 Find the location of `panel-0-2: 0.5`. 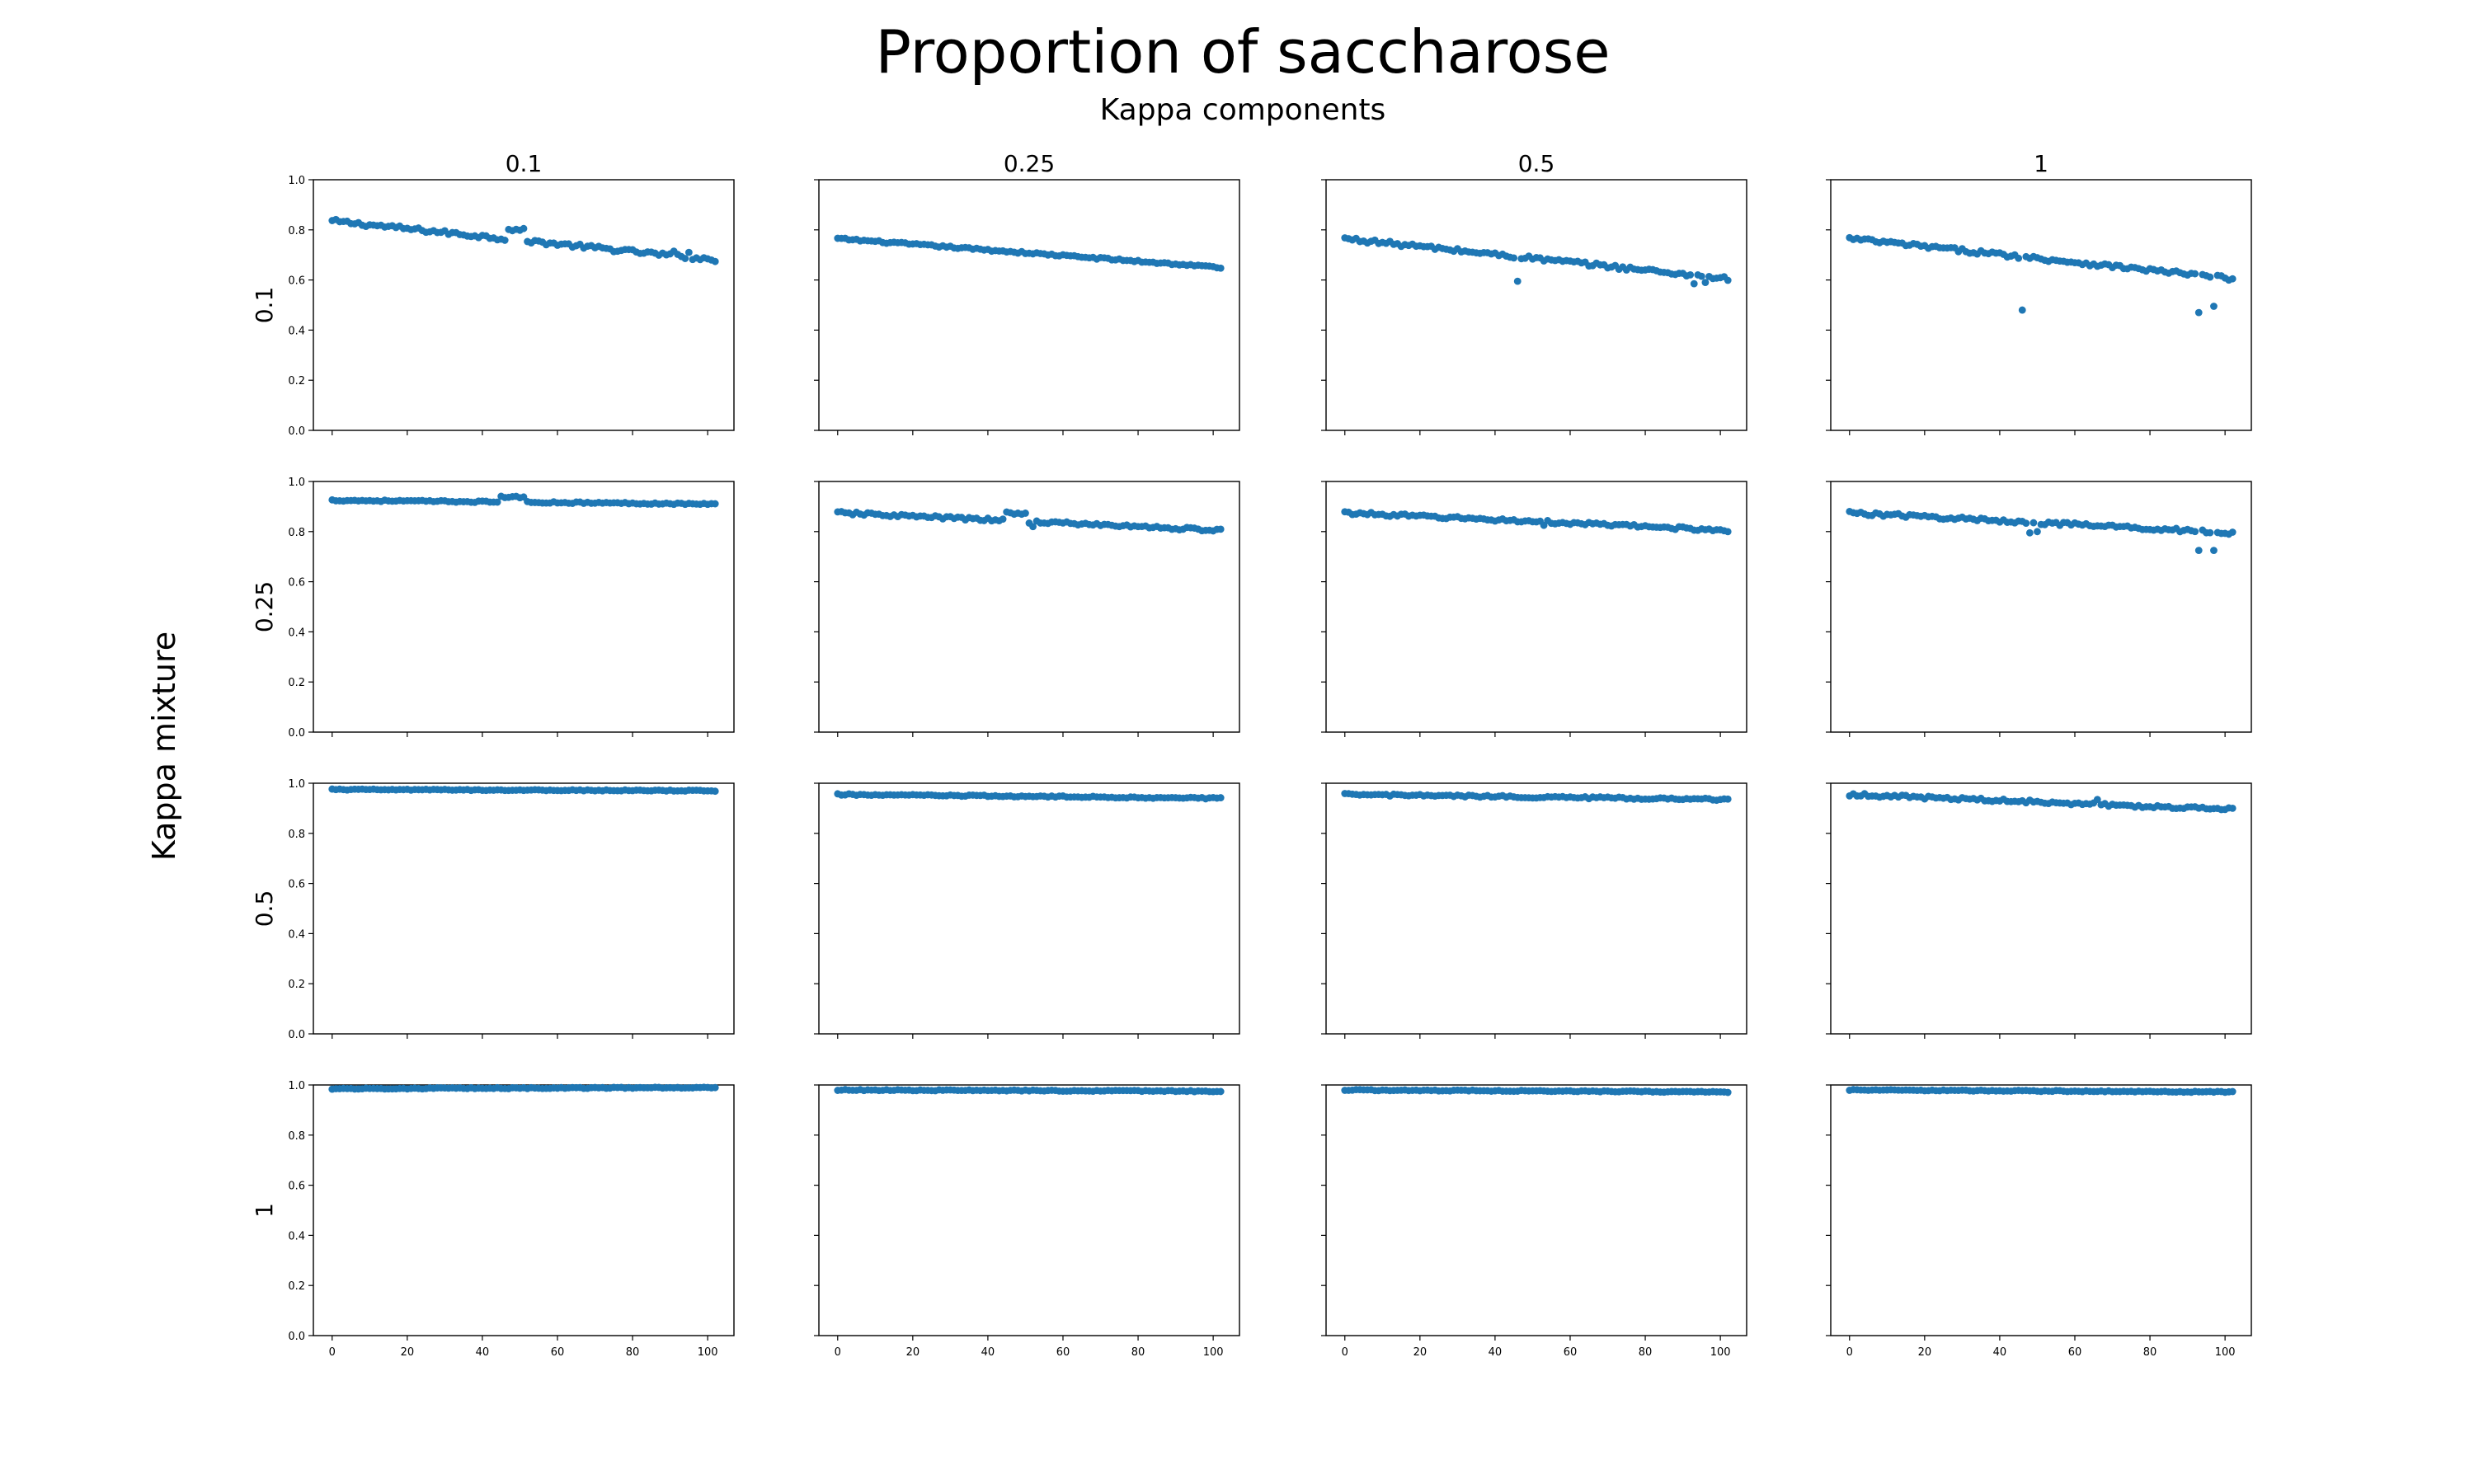

panel-0-2: 0.5 is located at coordinates (1534, 292).